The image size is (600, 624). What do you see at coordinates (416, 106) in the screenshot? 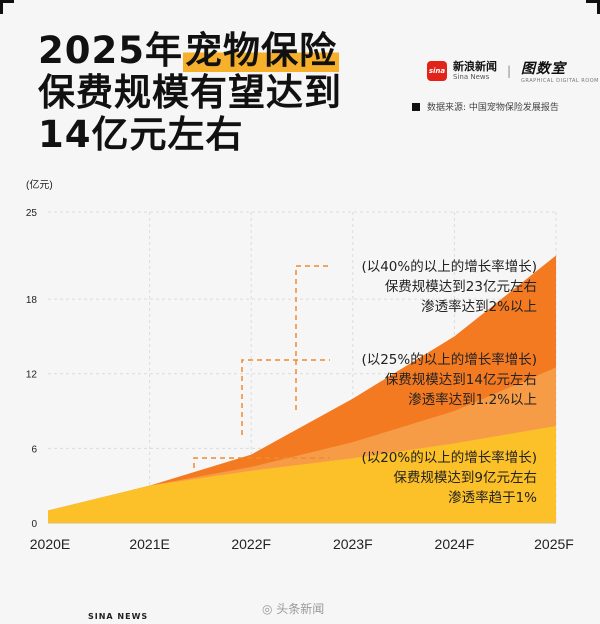
I see `source-square-icon` at bounding box center [416, 106].